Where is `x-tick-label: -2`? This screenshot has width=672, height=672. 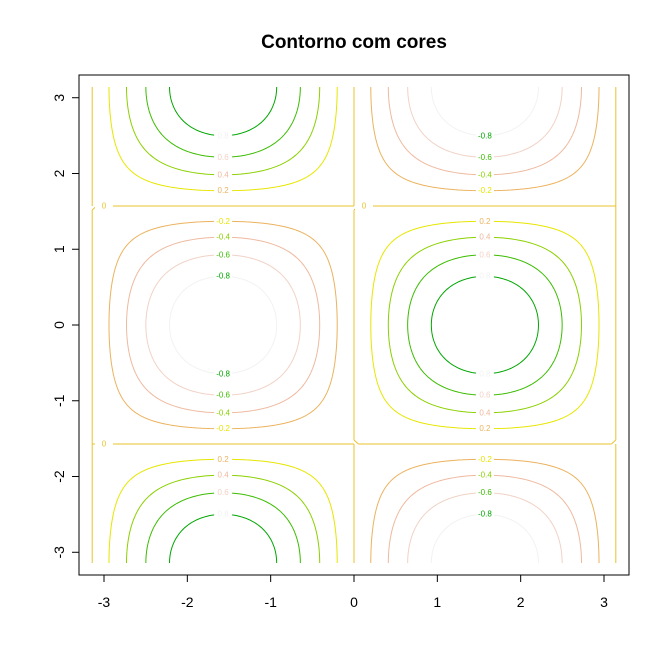
x-tick-label: -2 is located at coordinates (187, 602).